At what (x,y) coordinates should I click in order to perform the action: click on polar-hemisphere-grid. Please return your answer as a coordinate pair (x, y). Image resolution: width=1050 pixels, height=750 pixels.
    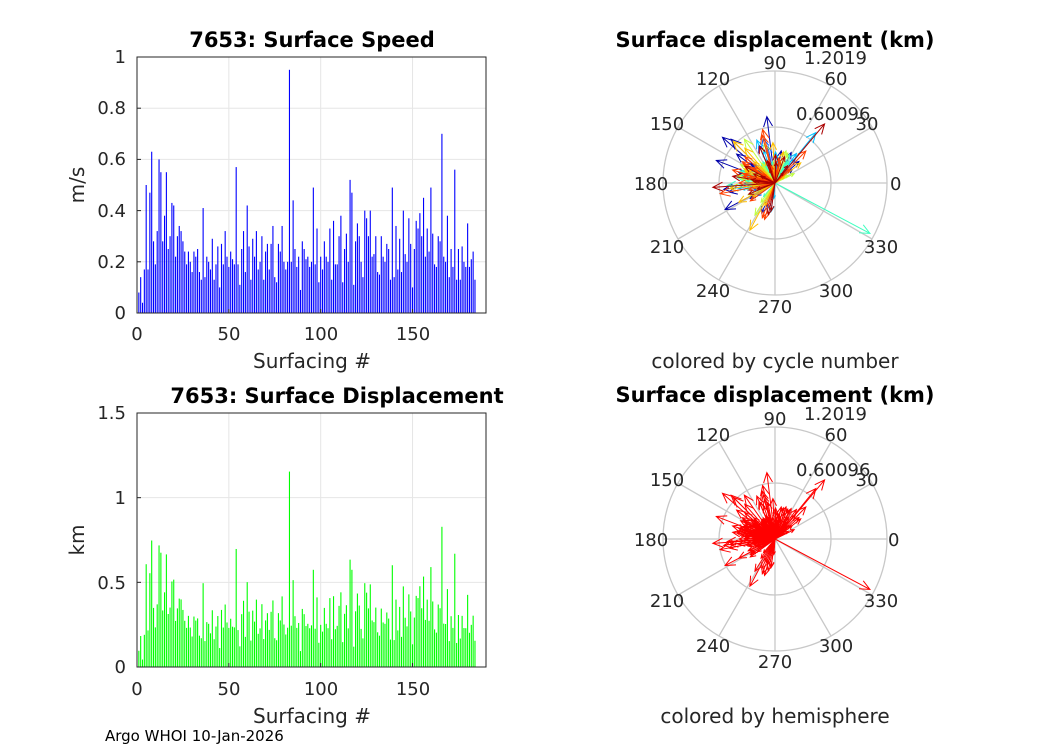
    Looking at the image, I should click on (775, 539).